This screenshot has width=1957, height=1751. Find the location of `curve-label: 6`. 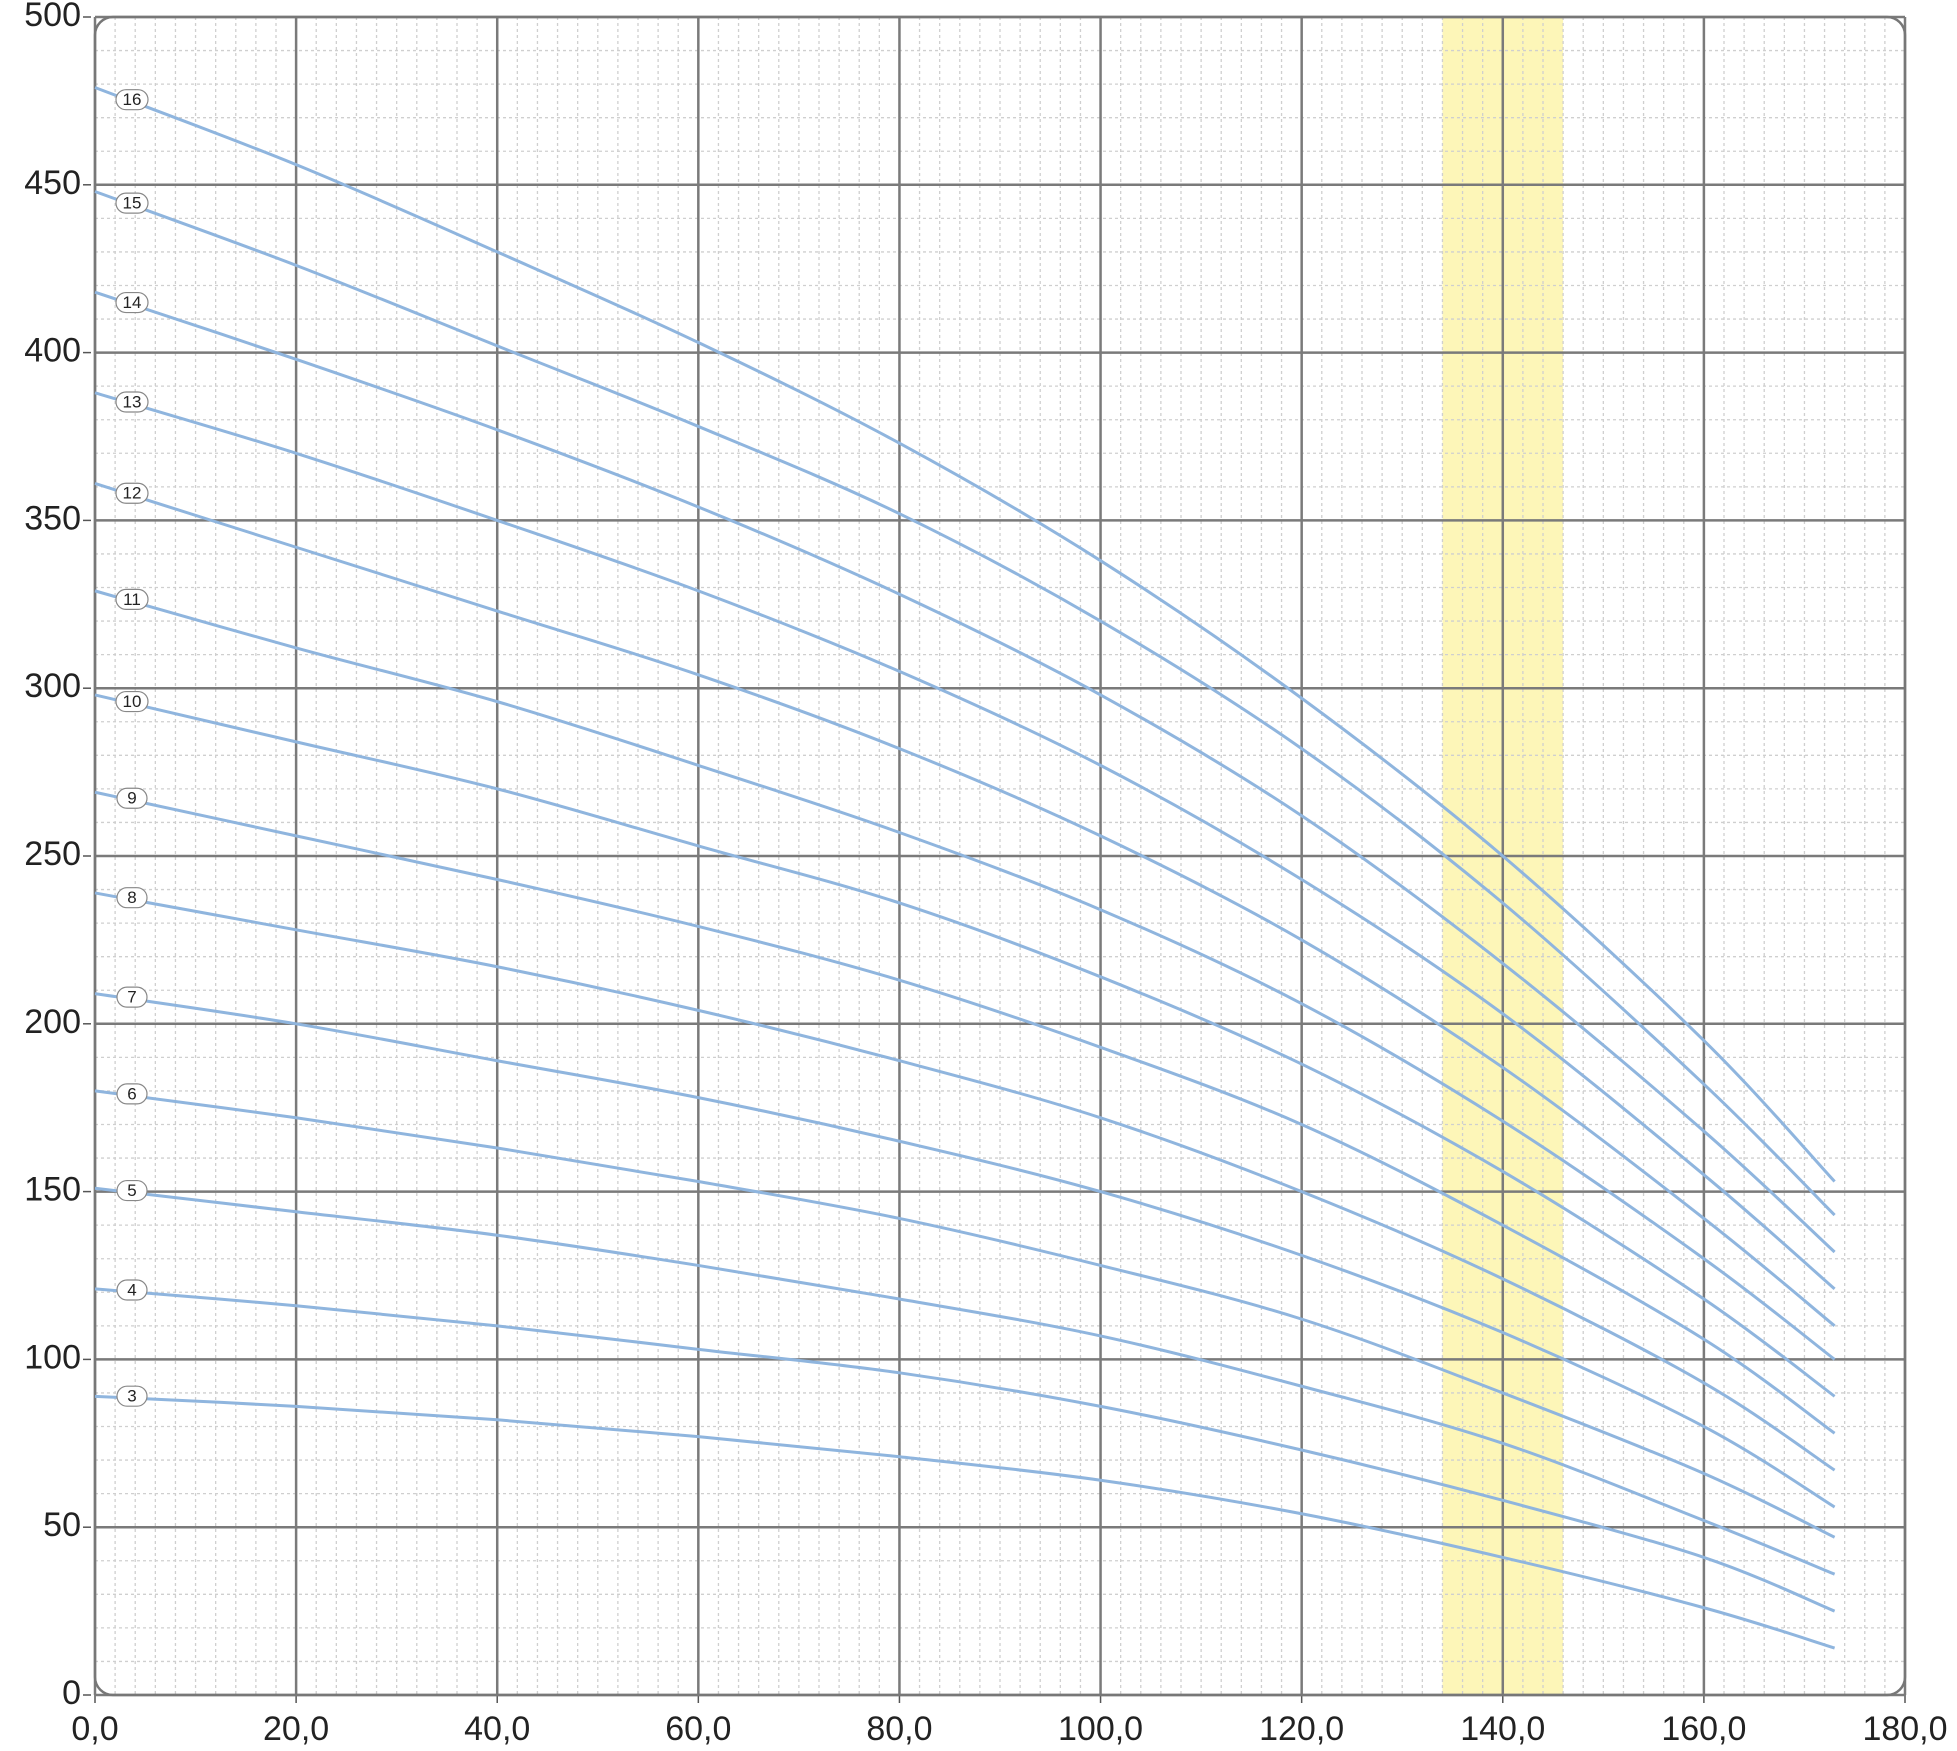

curve-label: 6 is located at coordinates (131, 1093).